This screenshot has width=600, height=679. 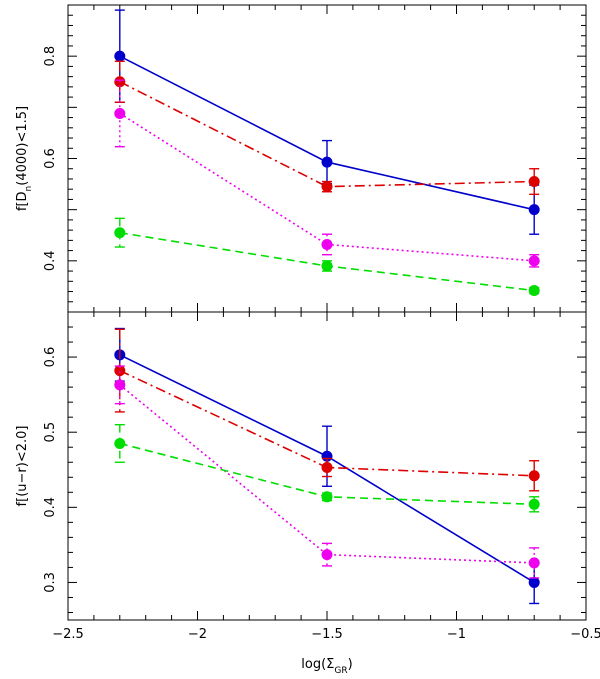 What do you see at coordinates (50, 56) in the screenshot?
I see `panel-1-ytick-label: 0.8` at bounding box center [50, 56].